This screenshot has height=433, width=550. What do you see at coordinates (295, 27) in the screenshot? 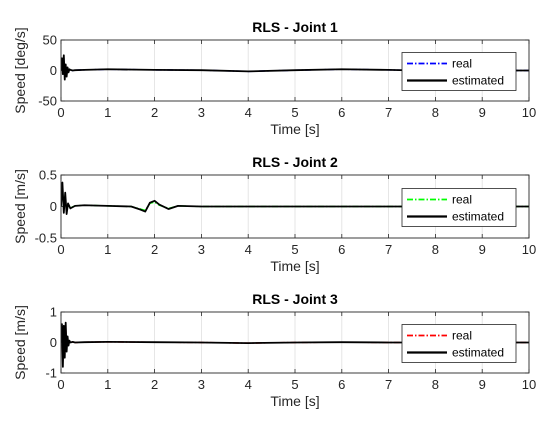
I see `chart-title: RLS - Joint 1` at bounding box center [295, 27].